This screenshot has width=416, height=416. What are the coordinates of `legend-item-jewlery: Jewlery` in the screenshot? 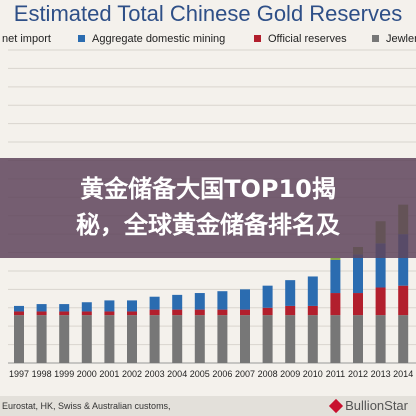 It's located at (394, 39).